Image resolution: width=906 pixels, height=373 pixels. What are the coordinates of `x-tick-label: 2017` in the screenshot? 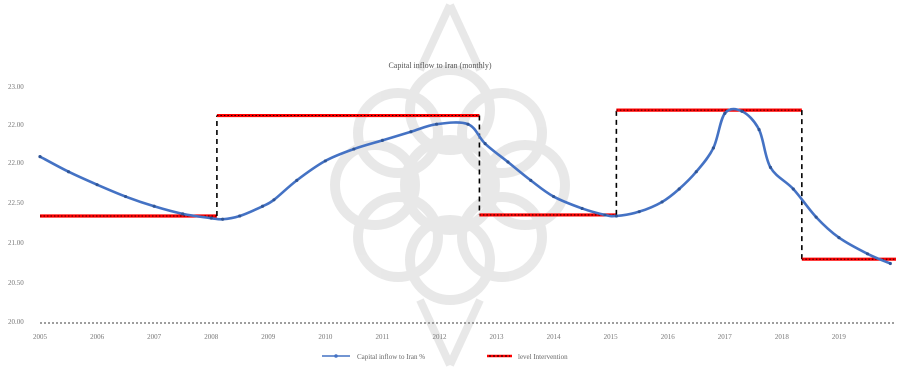 It's located at (725, 337).